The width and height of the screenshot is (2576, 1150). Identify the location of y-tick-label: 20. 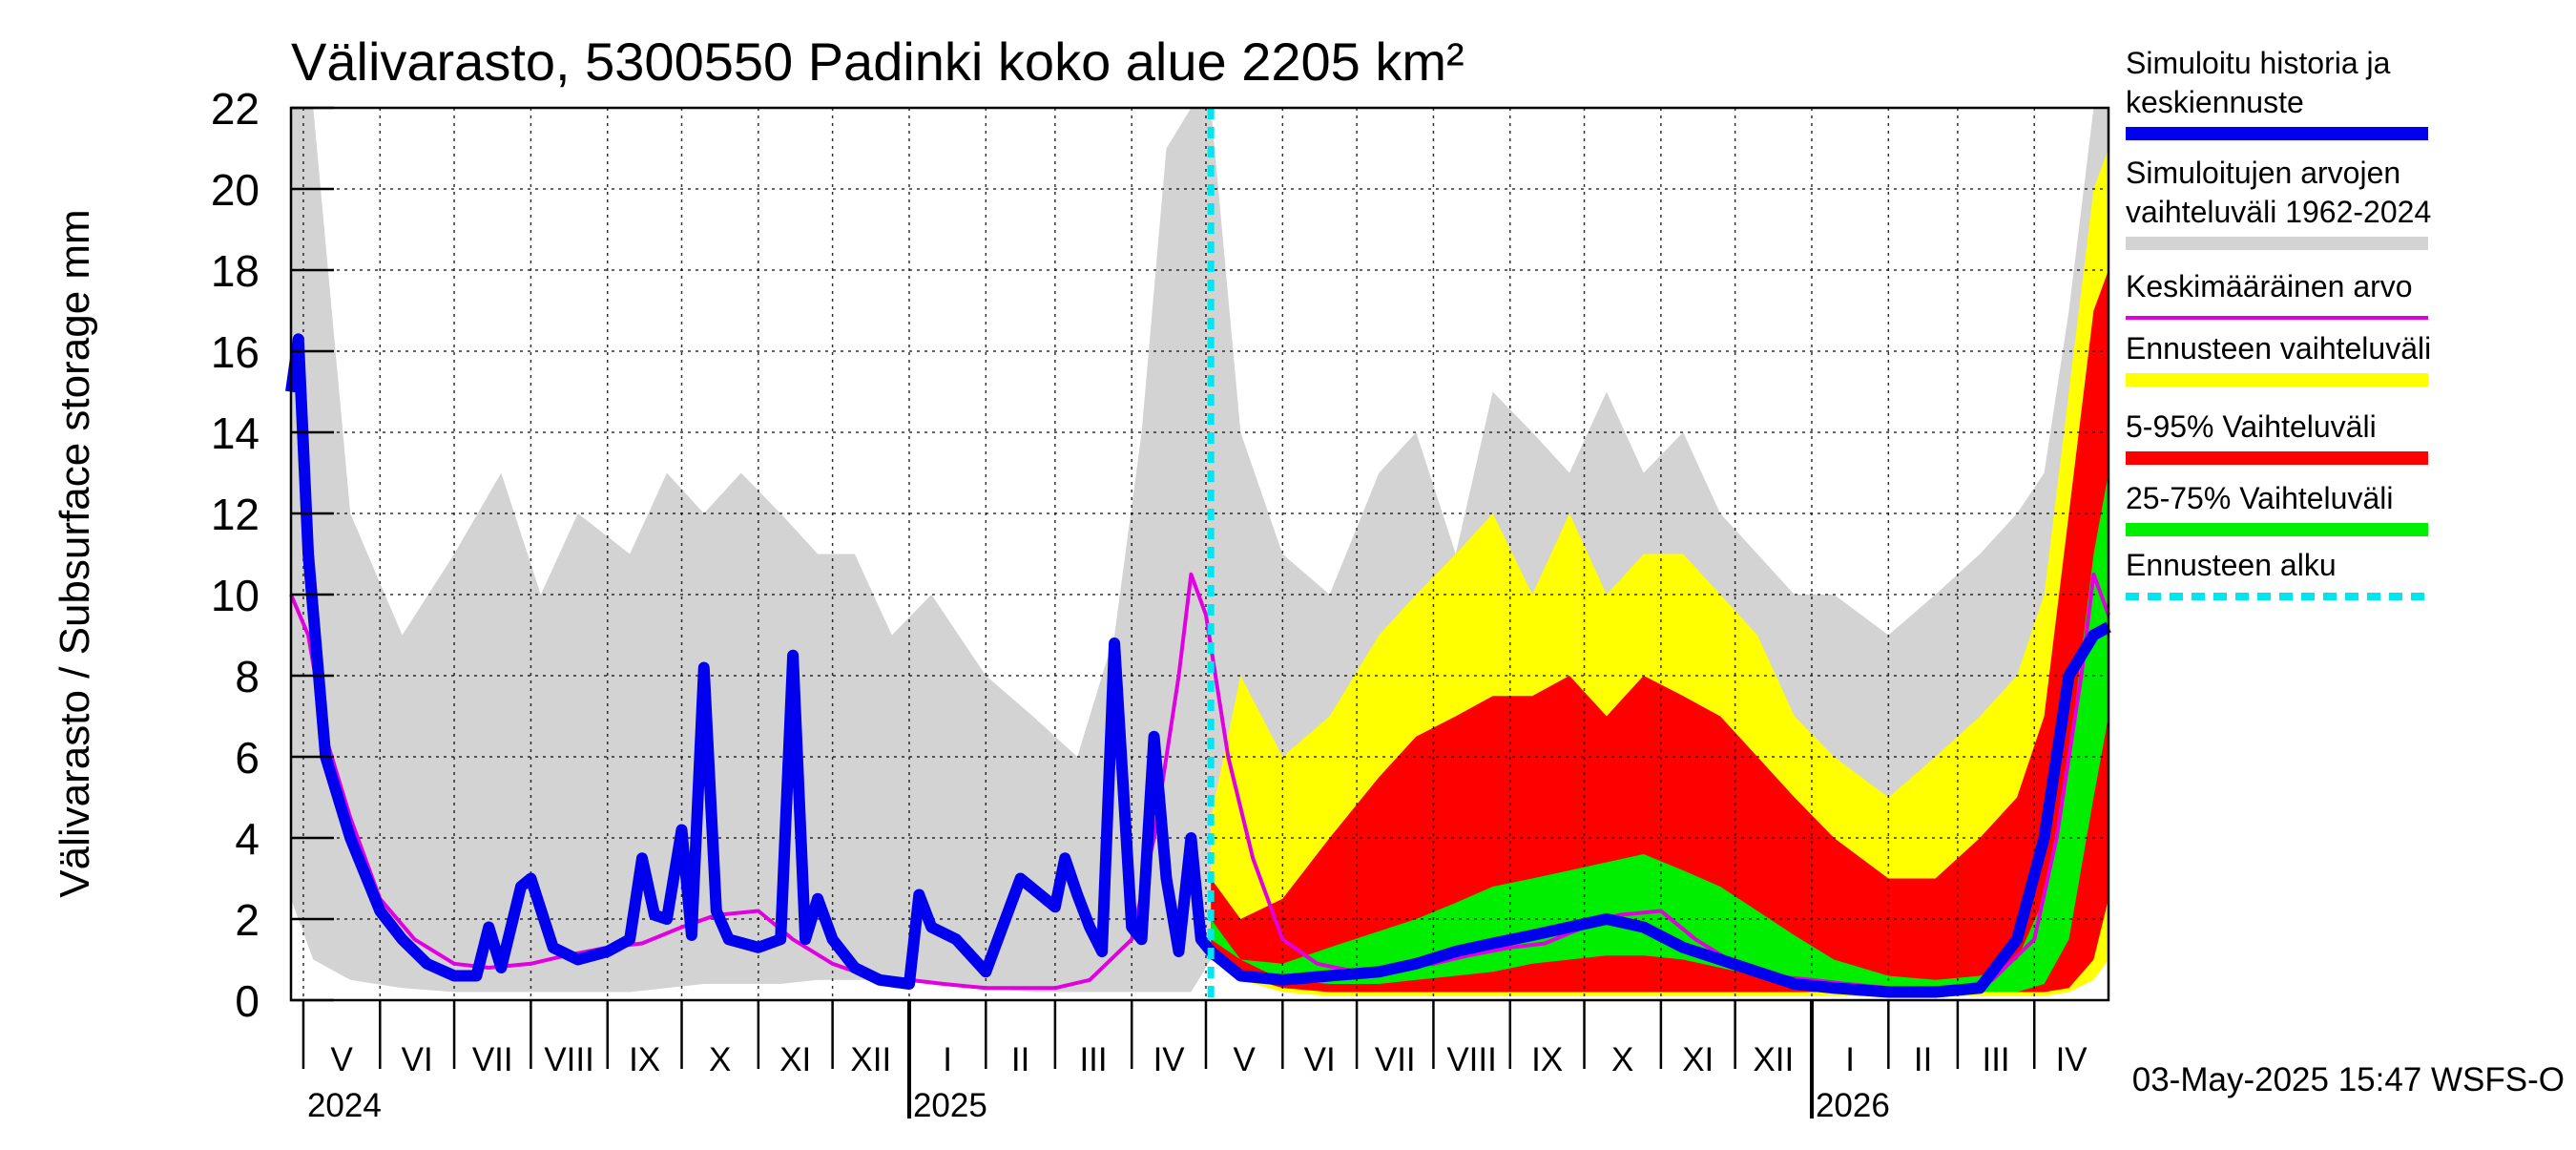
(235, 190).